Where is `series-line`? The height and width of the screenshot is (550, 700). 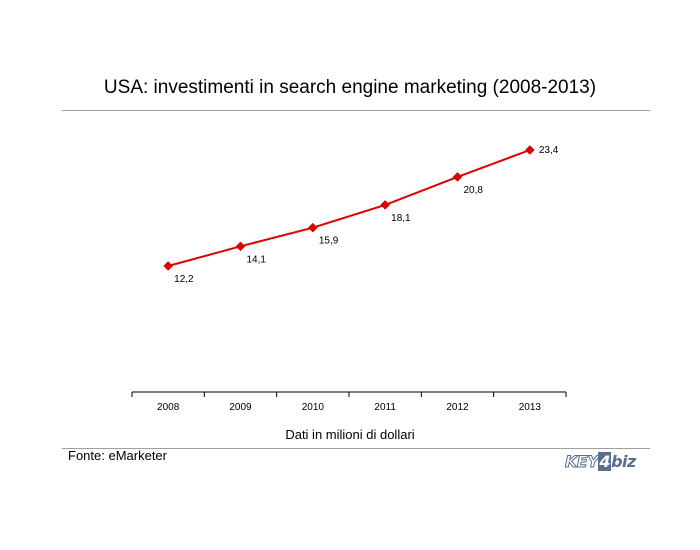
series-line is located at coordinates (349, 208).